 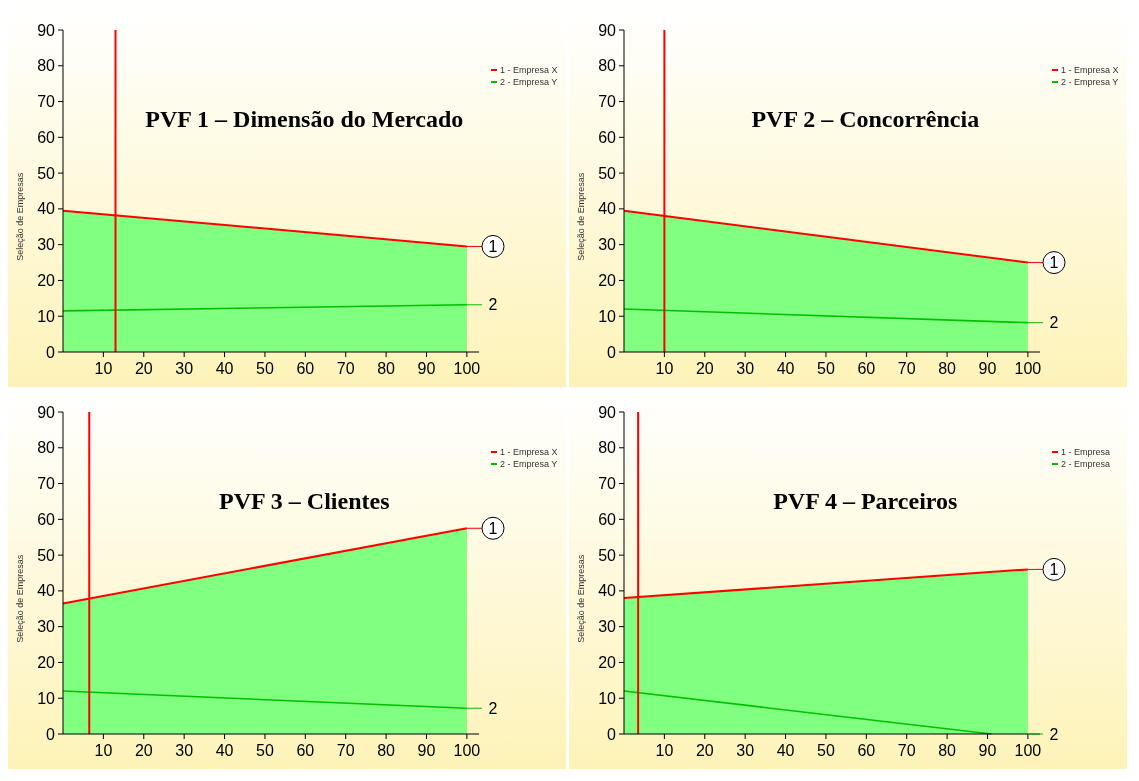 I want to click on text: PVF 4 – Parceiros, so click(x=865, y=500).